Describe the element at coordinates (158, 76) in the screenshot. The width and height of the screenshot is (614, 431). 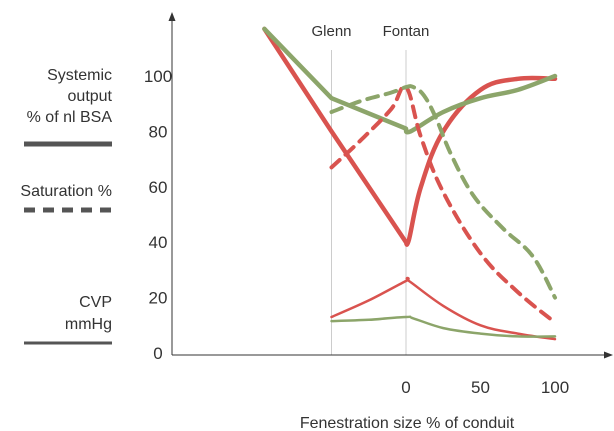
I see `y-tick-label: 100` at that location.